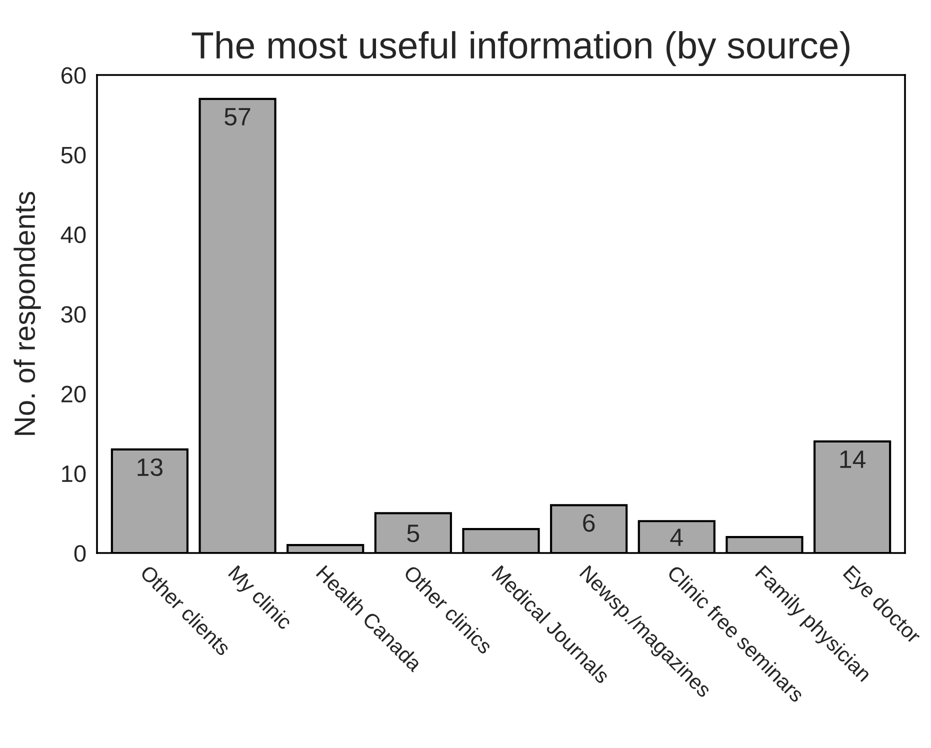  I want to click on data-label: 6, so click(589, 523).